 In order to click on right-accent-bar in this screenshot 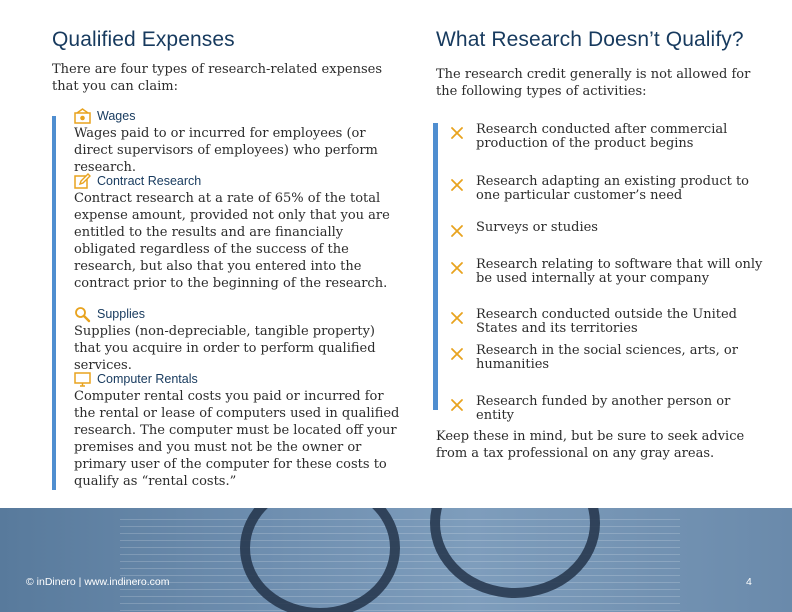, I will do `click(435, 266)`.